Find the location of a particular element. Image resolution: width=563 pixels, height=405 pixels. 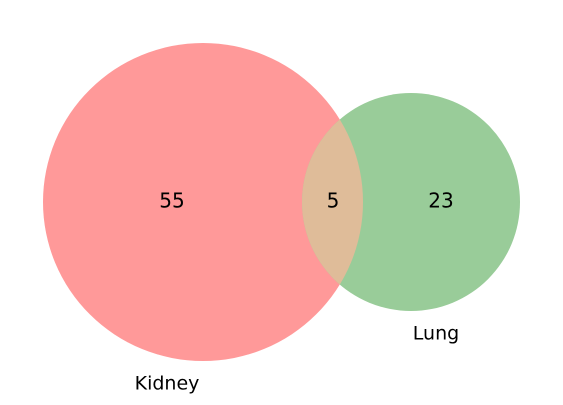

lung-only-count: 23 is located at coordinates (440, 201).